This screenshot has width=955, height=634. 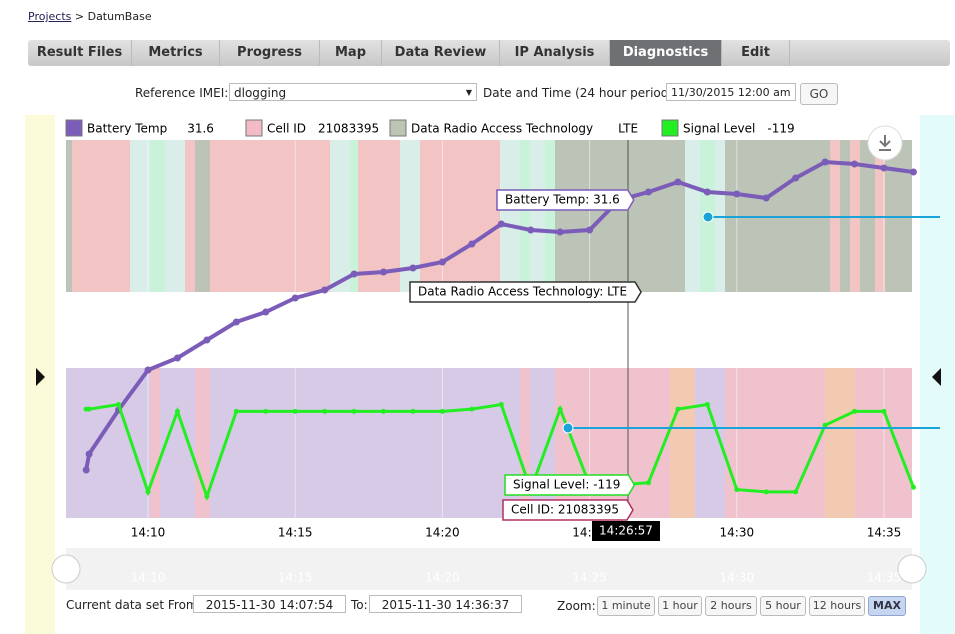 I want to click on tab: Diagnostics, so click(x=666, y=53).